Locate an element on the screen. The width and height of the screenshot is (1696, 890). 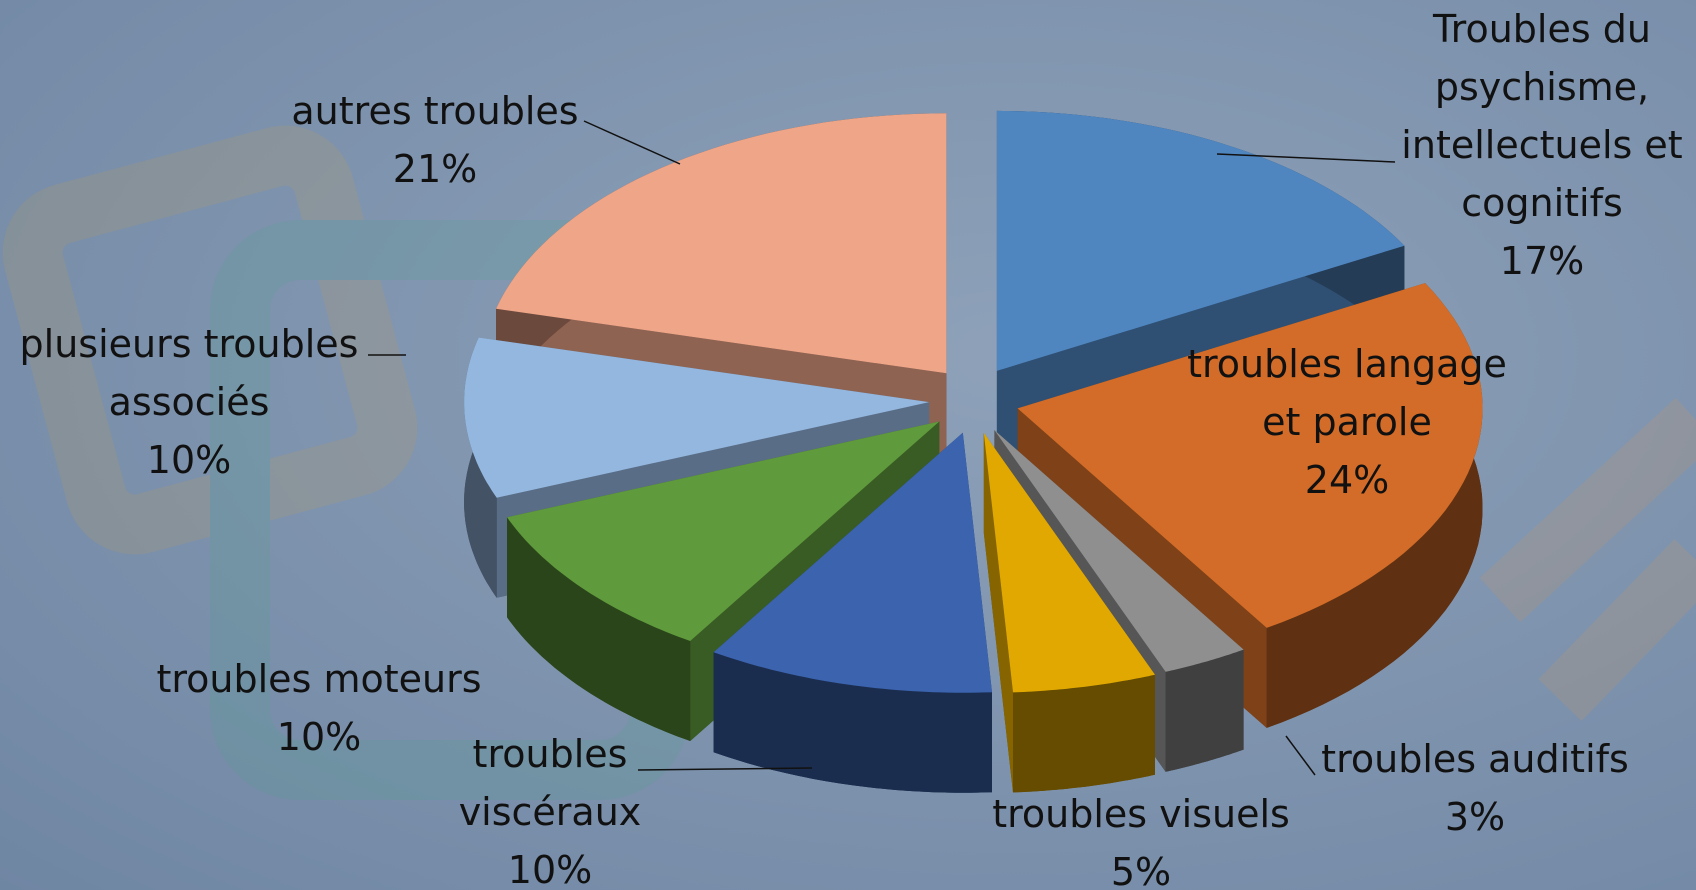
value-label: 3% is located at coordinates (1475, 817).